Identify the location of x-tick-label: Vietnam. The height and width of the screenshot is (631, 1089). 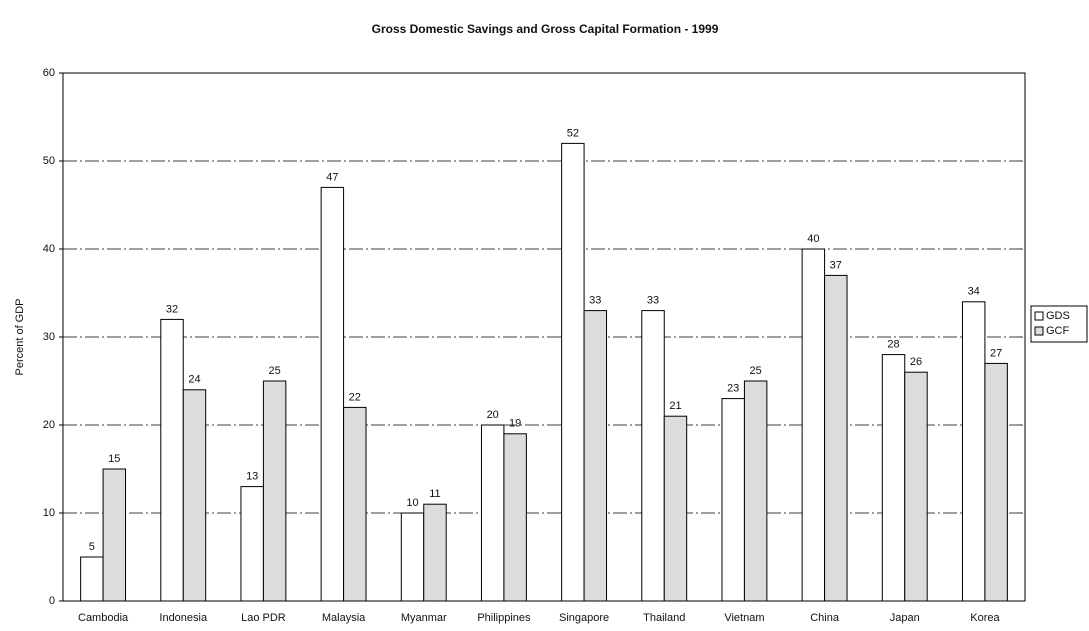
(744, 618).